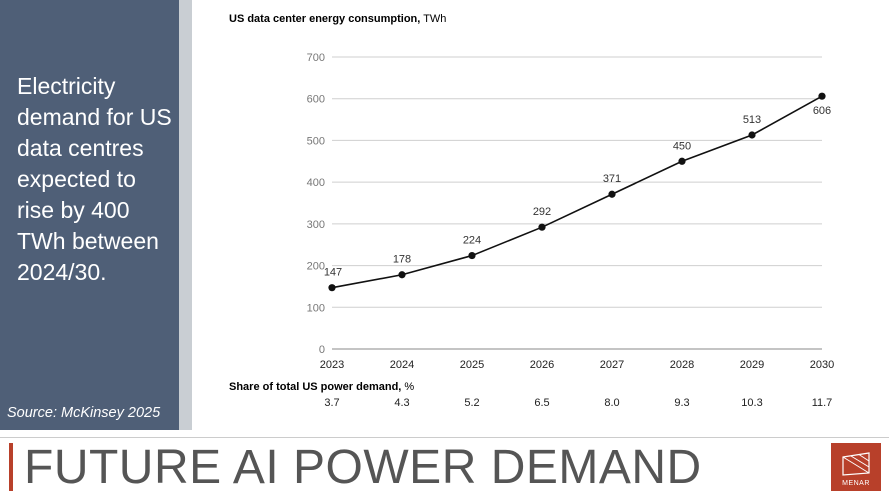 The image size is (889, 500). I want to click on data-label: 371, so click(612, 179).